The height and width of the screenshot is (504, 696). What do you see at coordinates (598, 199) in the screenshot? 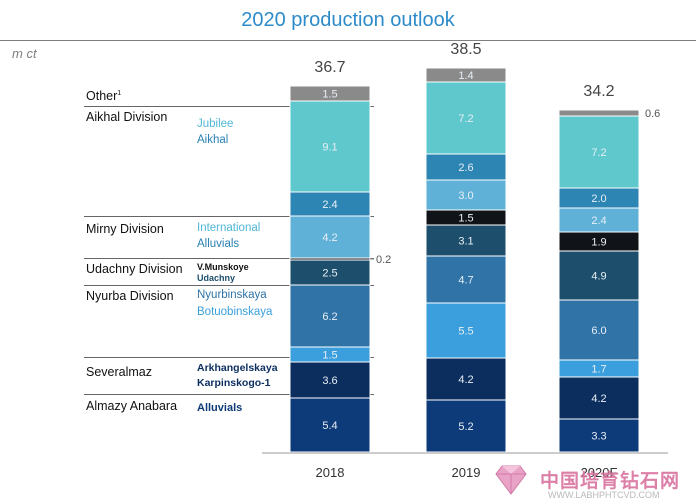
I see `data-label: 2.0` at bounding box center [598, 199].